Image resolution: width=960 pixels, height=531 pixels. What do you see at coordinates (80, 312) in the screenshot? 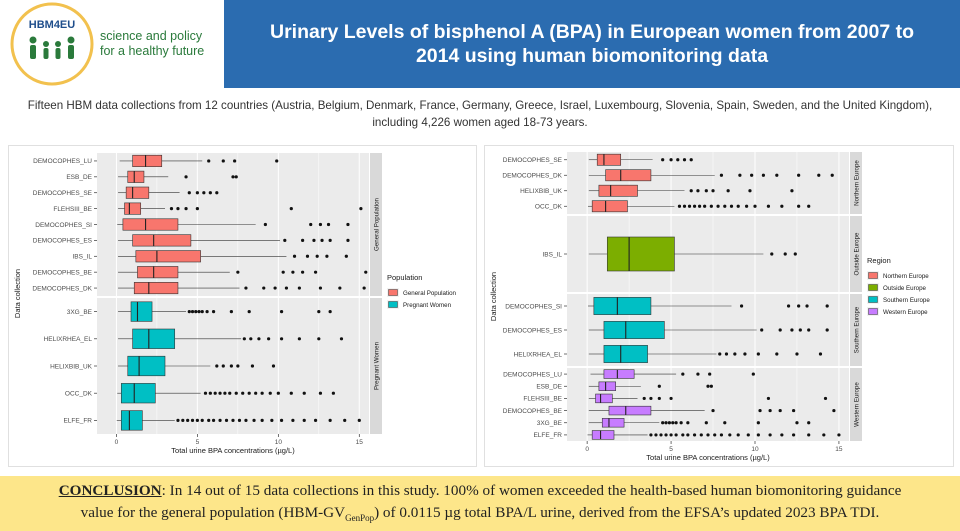
I see `y-tick-label: 3XG_BE` at bounding box center [80, 312].